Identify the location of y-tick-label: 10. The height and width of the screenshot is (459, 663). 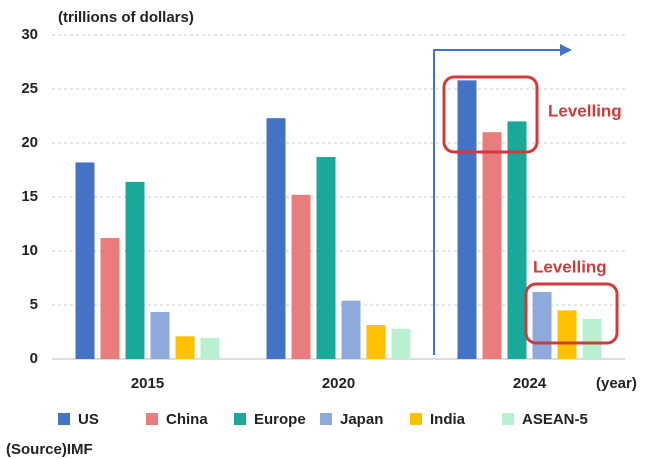
(29, 250).